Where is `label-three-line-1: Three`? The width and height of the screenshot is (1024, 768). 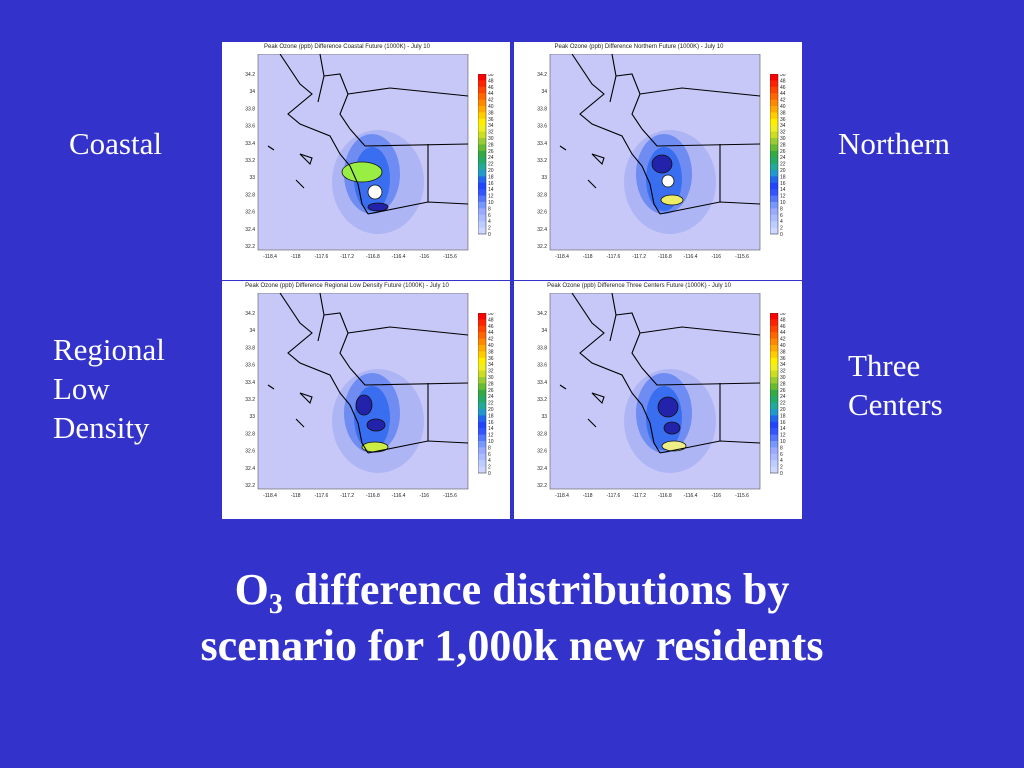
label-three-line-1: Three is located at coordinates (884, 365).